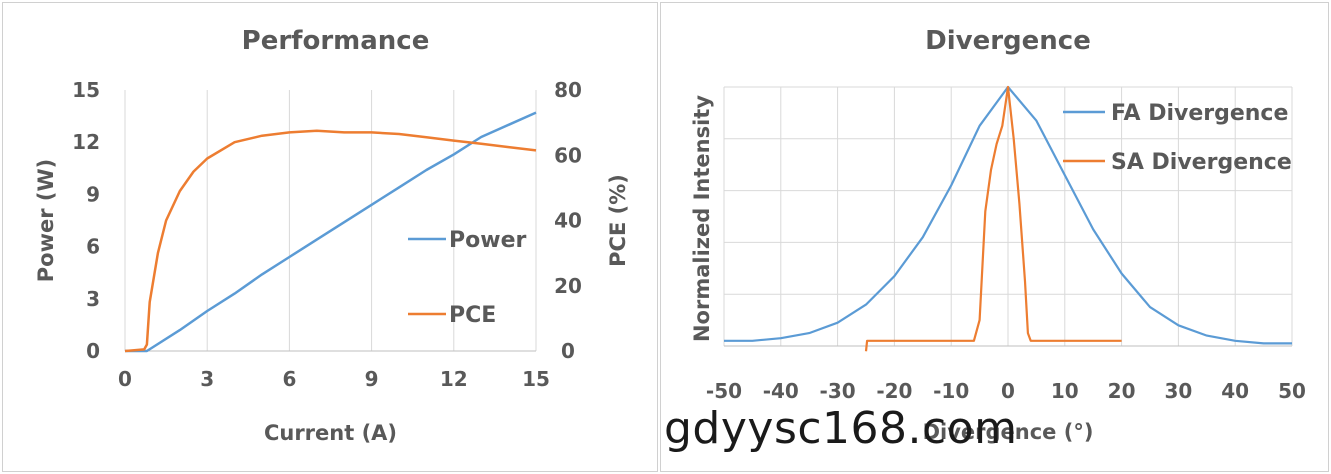 This screenshot has height=474, width=1331. I want to click on y-tick-label: 9, so click(93, 194).